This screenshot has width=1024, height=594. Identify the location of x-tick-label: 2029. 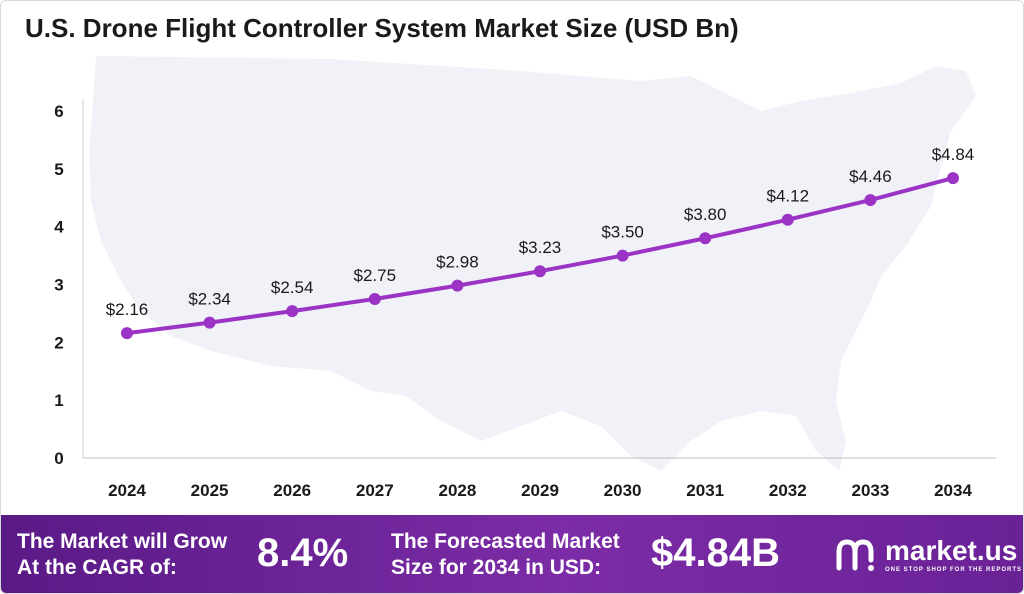
(540, 490).